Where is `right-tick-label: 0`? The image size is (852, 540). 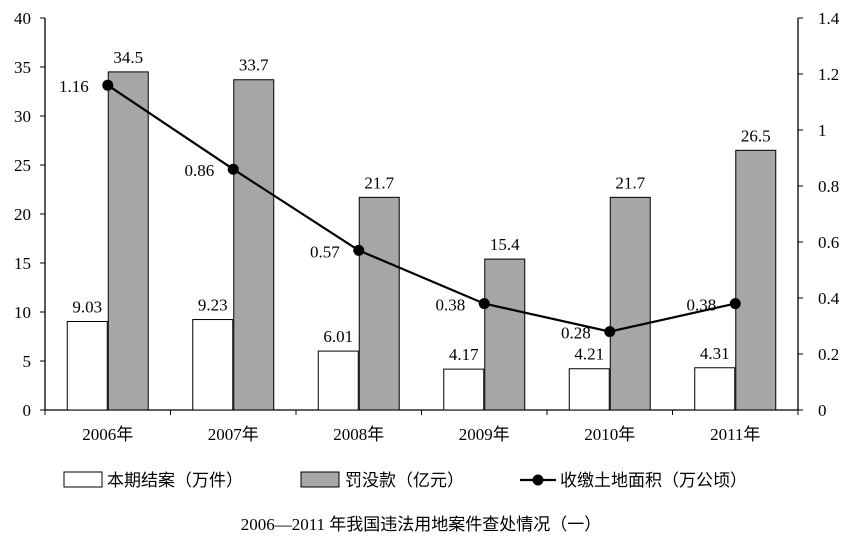
right-tick-label: 0 is located at coordinates (822, 410).